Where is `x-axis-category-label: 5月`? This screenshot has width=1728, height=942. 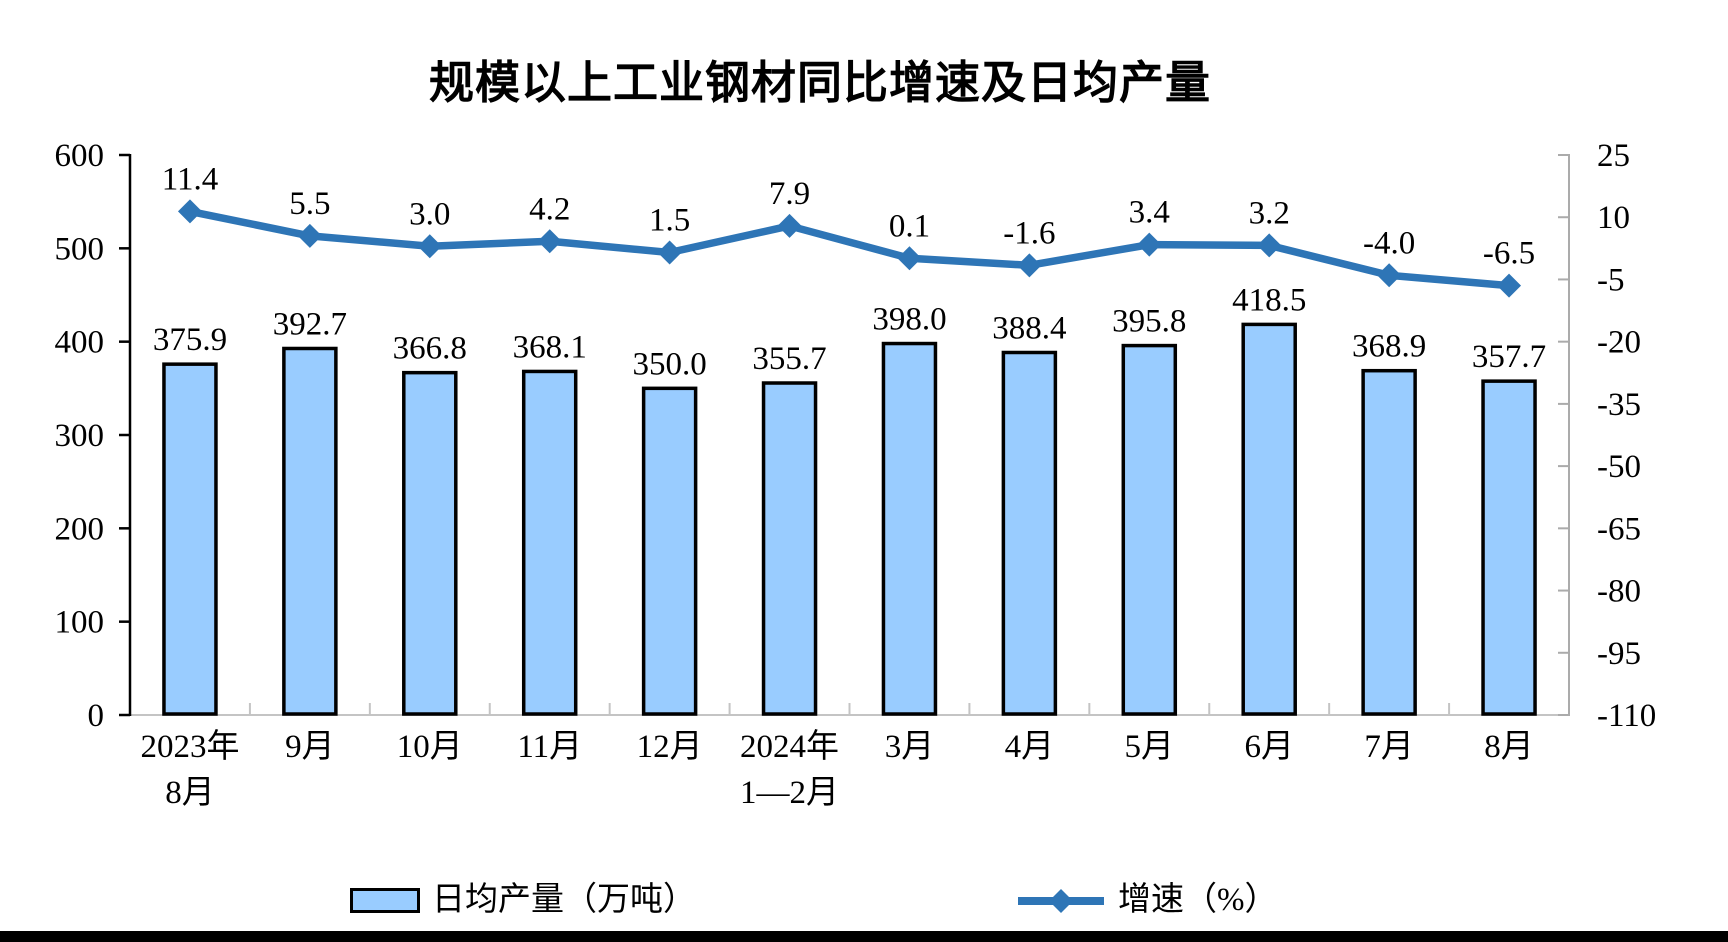 x-axis-category-label: 5月 is located at coordinates (1150, 747).